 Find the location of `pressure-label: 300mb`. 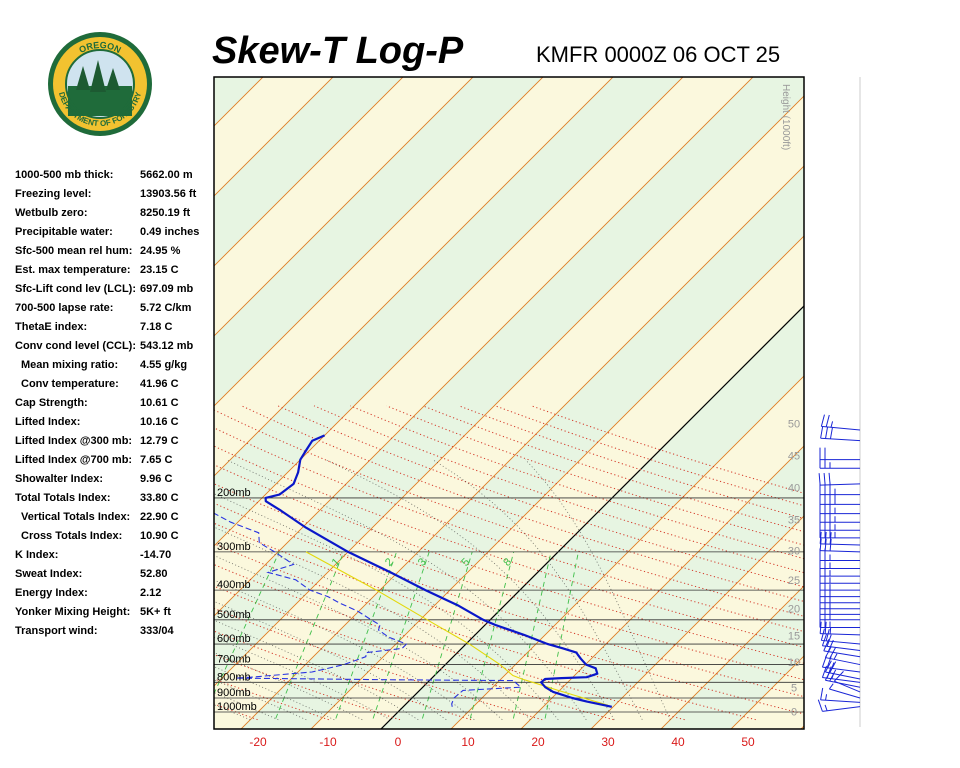

pressure-label: 300mb is located at coordinates (234, 547).